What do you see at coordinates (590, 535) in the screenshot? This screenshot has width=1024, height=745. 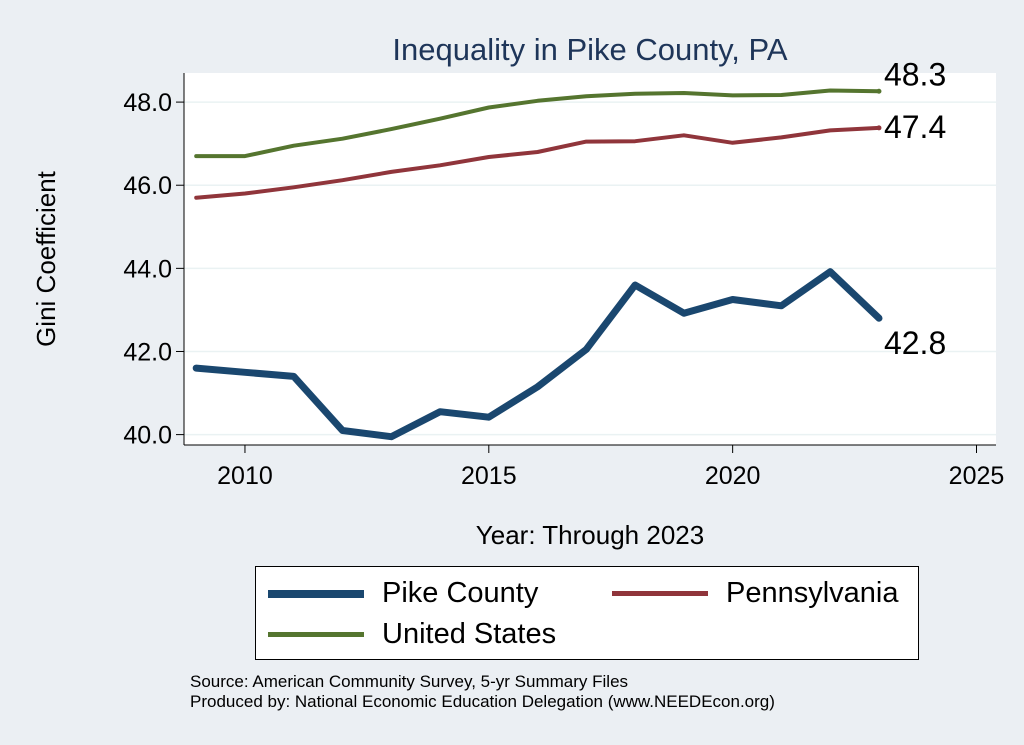 I see `x-axis-label: Year: Through 2023` at bounding box center [590, 535].